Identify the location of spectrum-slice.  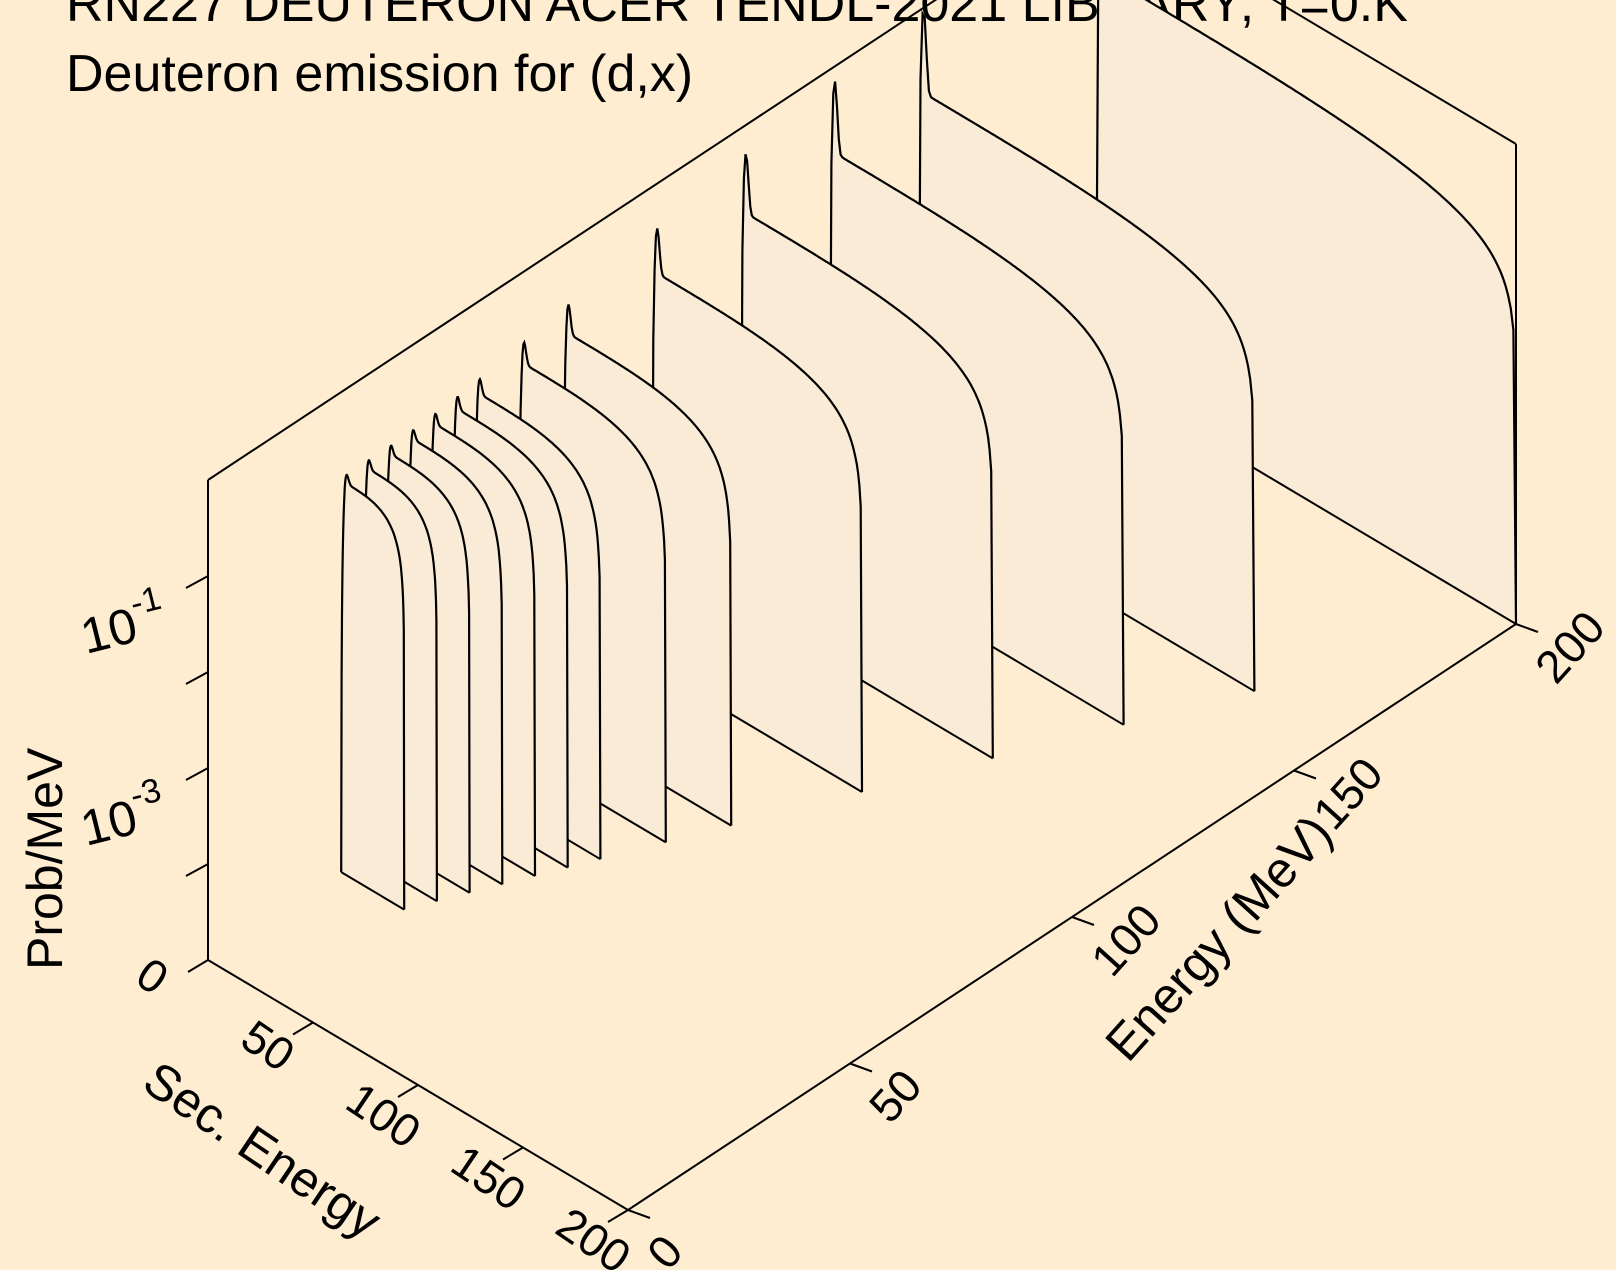
(373, 692).